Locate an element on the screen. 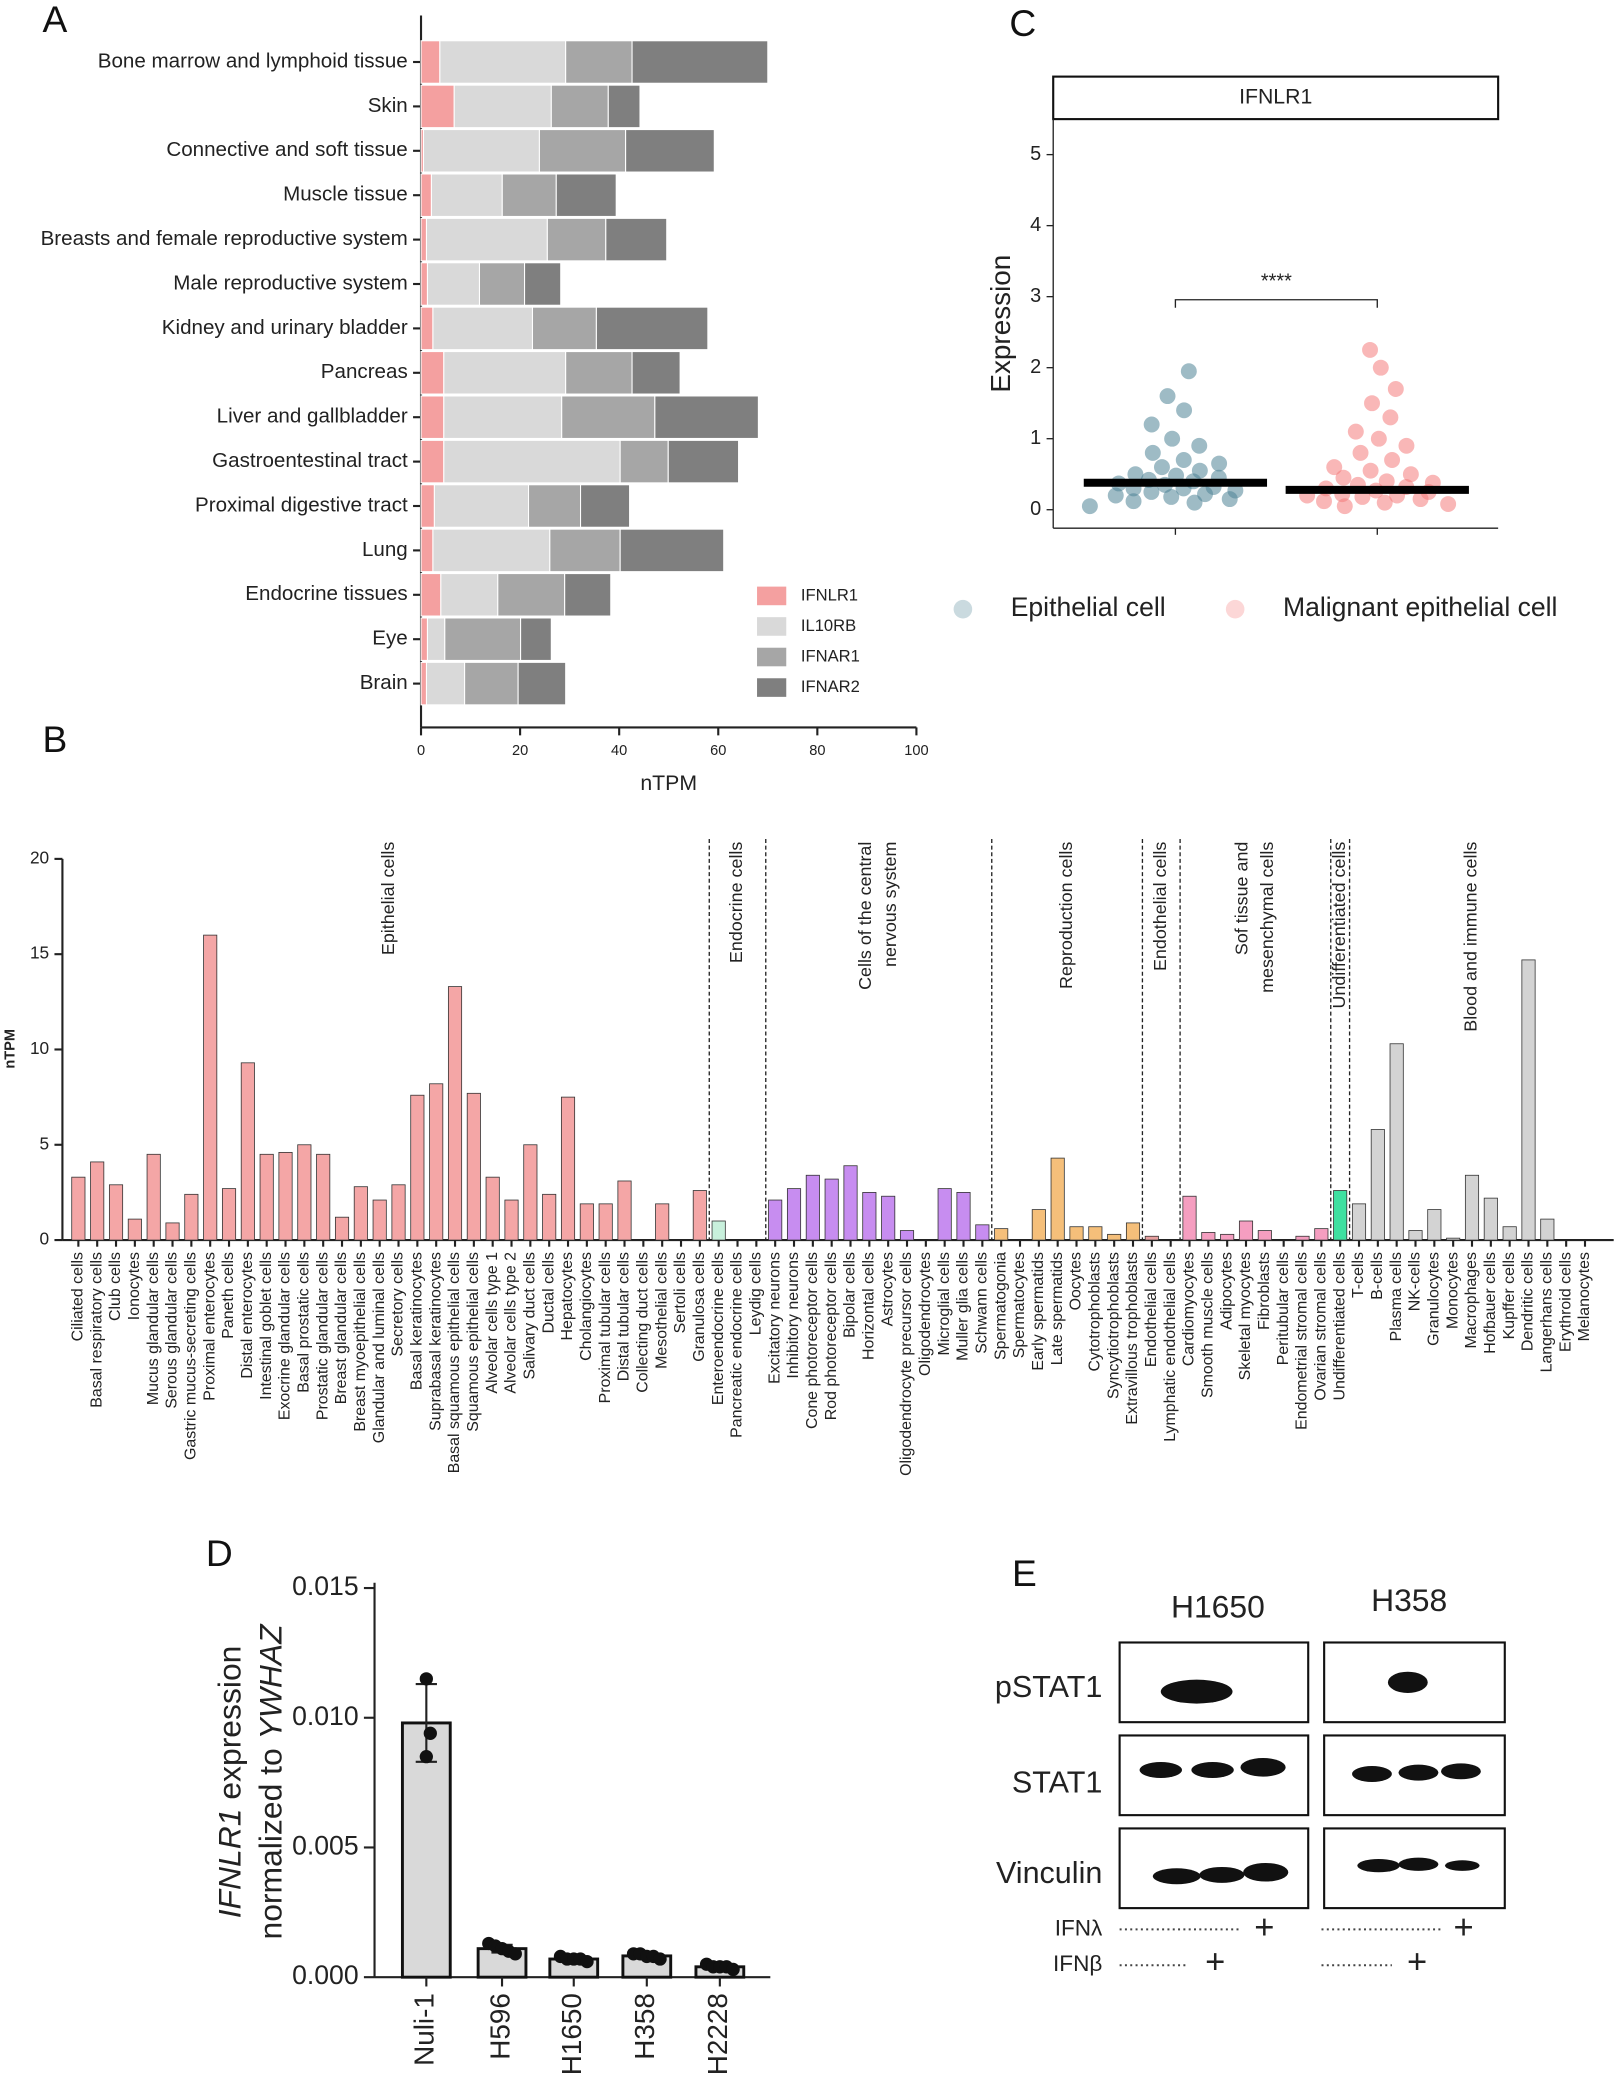 This screenshot has height=2087, width=1619. x-tick-label: Oocytes is located at coordinates (1076, 1281).